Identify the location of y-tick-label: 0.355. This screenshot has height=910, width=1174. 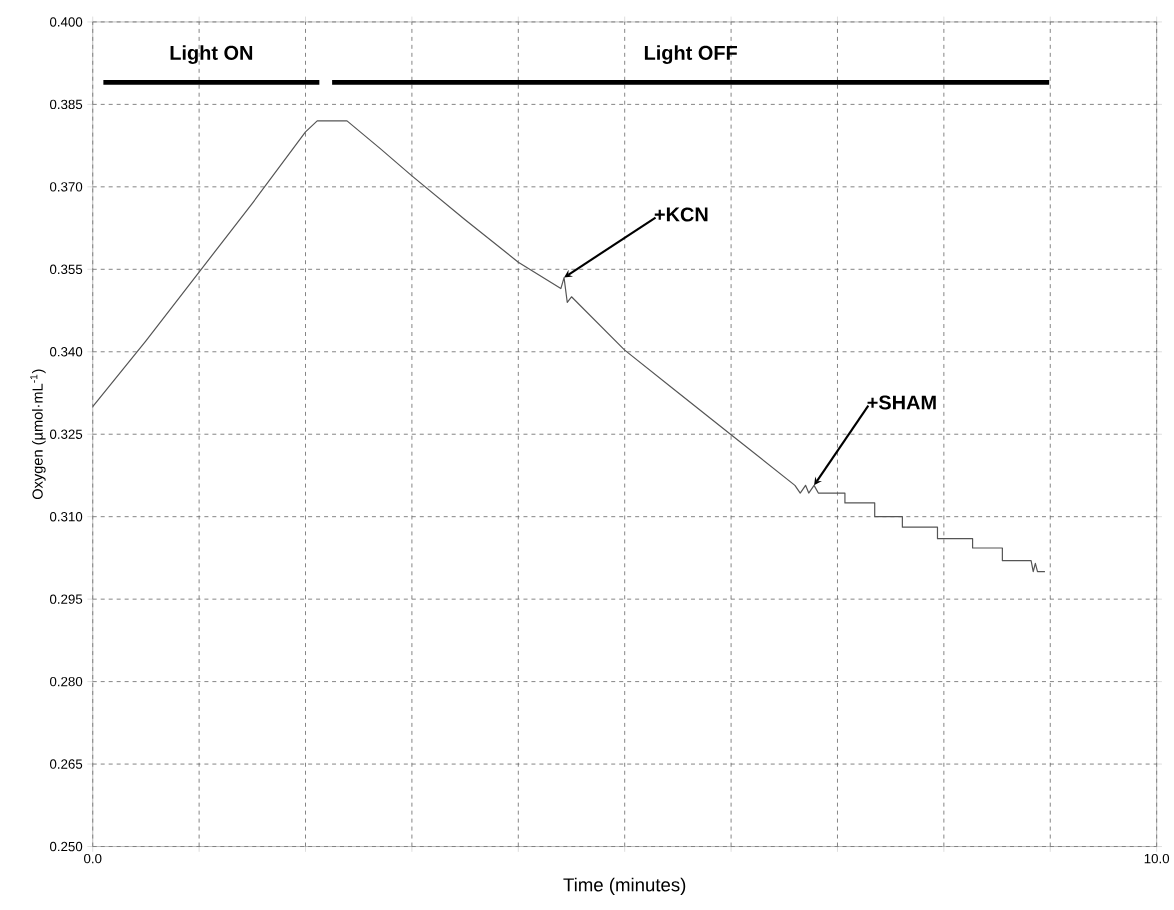
(66, 269).